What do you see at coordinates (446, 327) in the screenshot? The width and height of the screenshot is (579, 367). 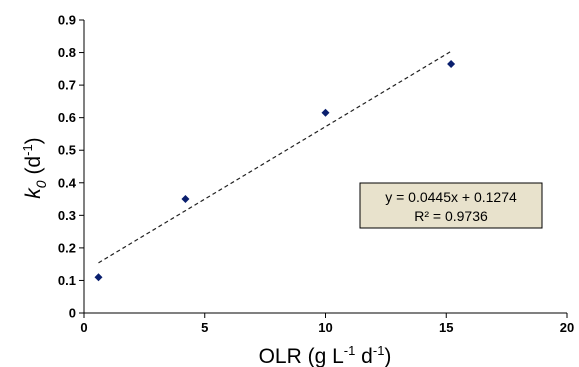 I see `x-tick-label: 15` at bounding box center [446, 327].